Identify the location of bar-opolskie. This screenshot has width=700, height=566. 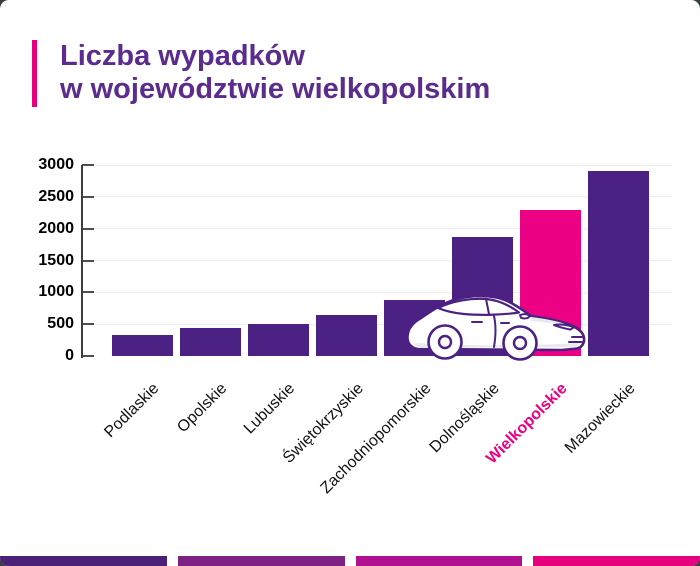
(210, 341).